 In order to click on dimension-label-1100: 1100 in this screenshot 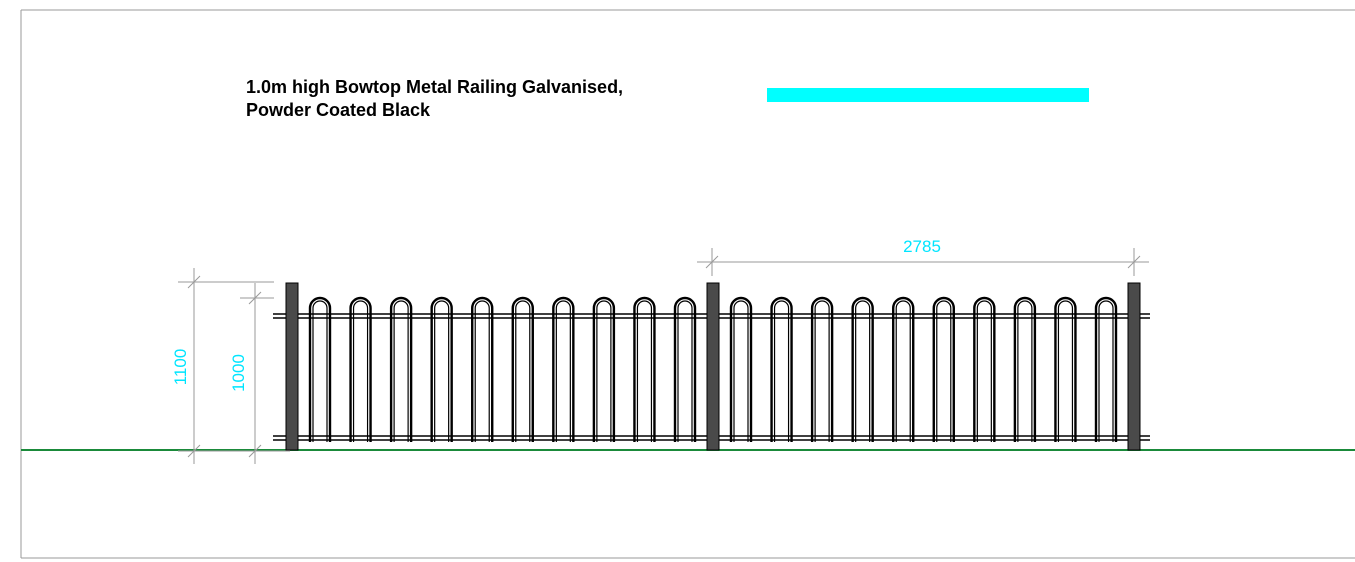, I will do `click(180, 367)`.